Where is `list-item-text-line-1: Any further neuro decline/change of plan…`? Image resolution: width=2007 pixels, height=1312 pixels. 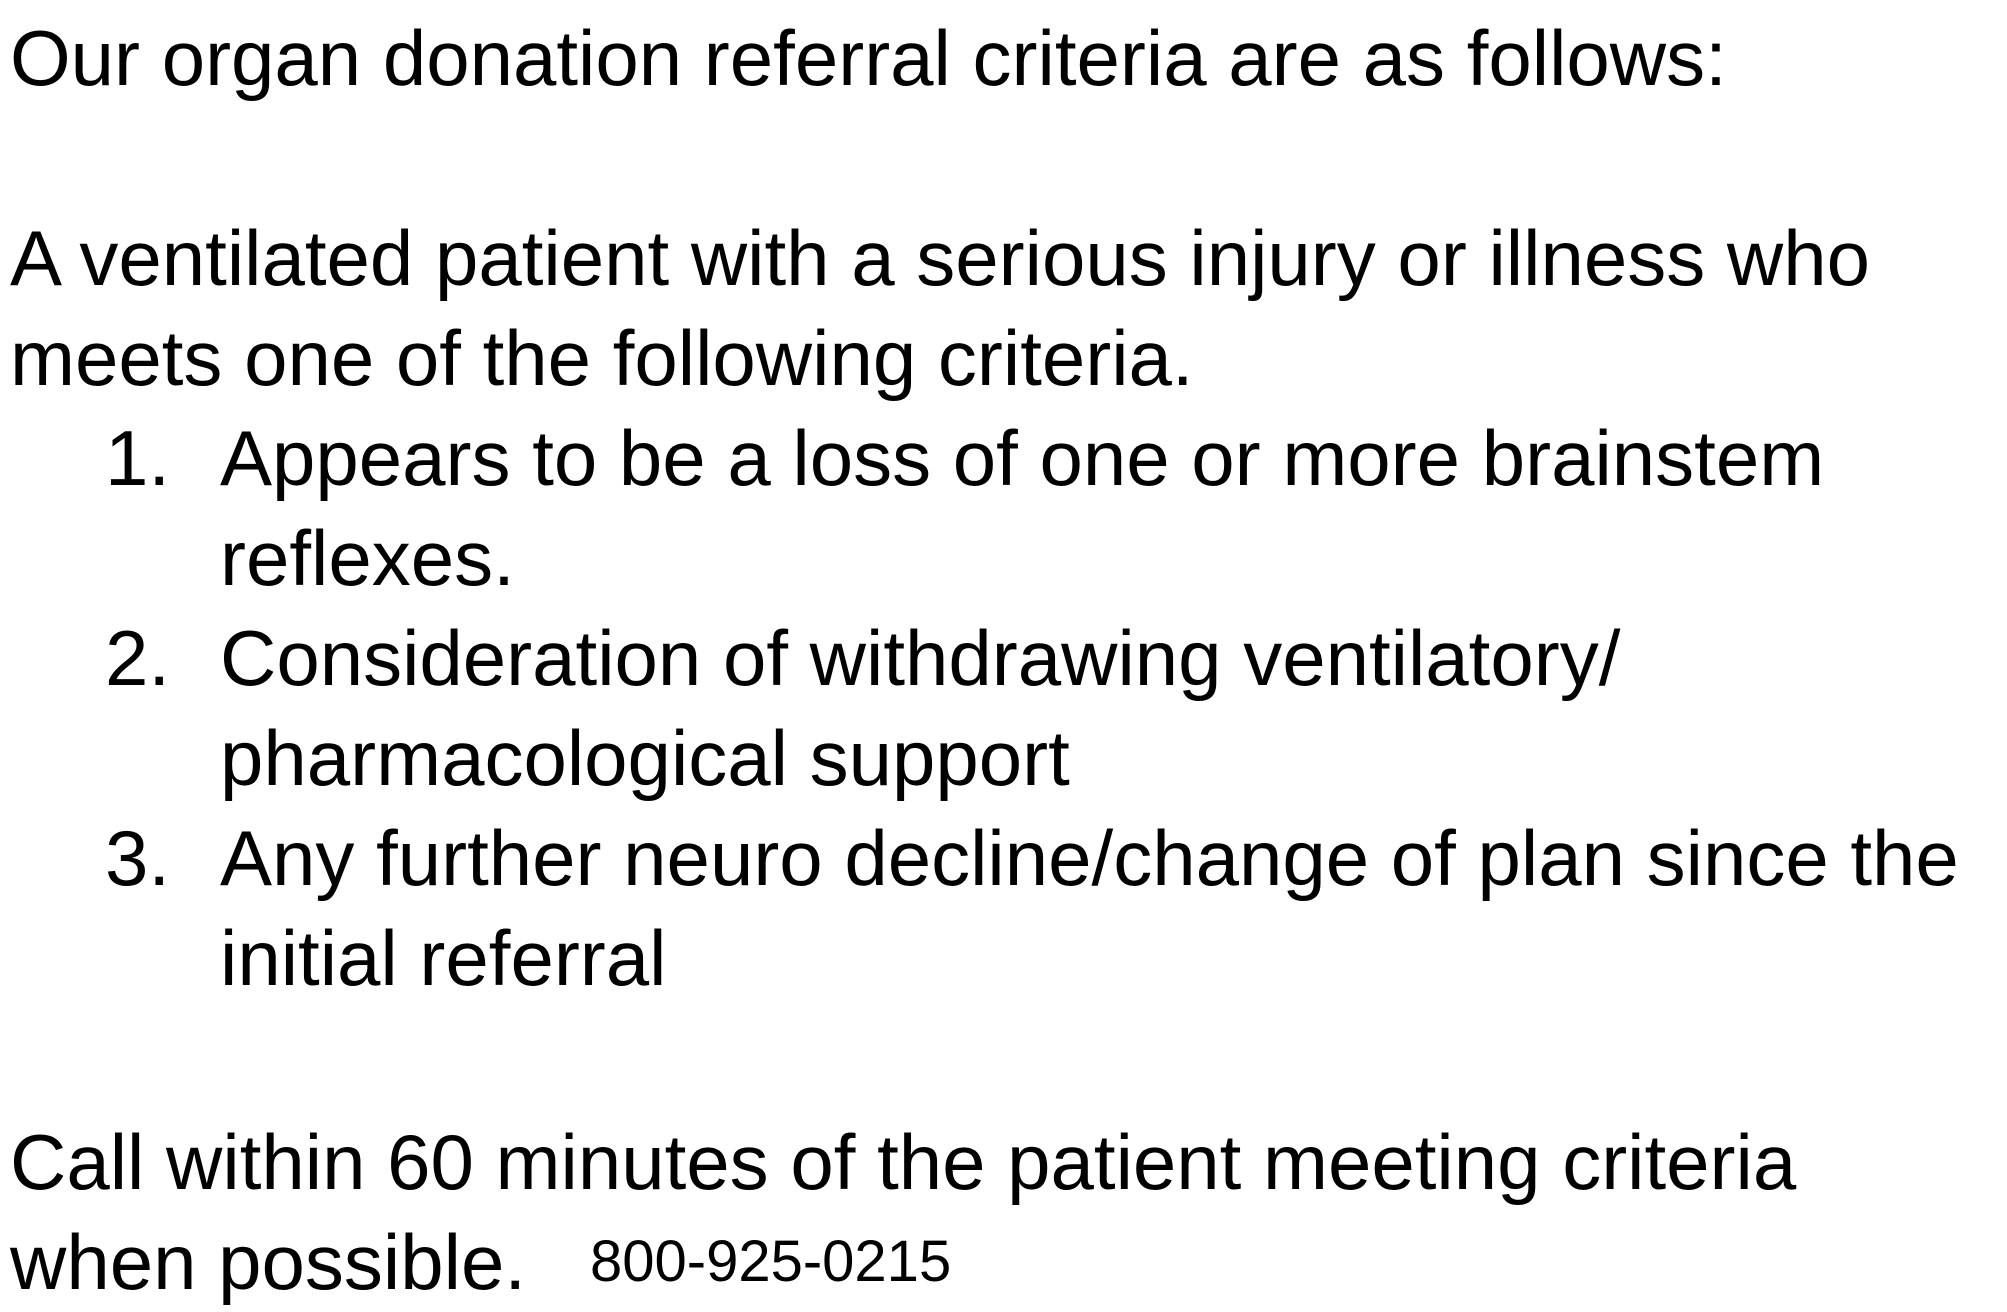
list-item-text-line-1: Any further neuro decline/change of plan… is located at coordinates (1089, 858).